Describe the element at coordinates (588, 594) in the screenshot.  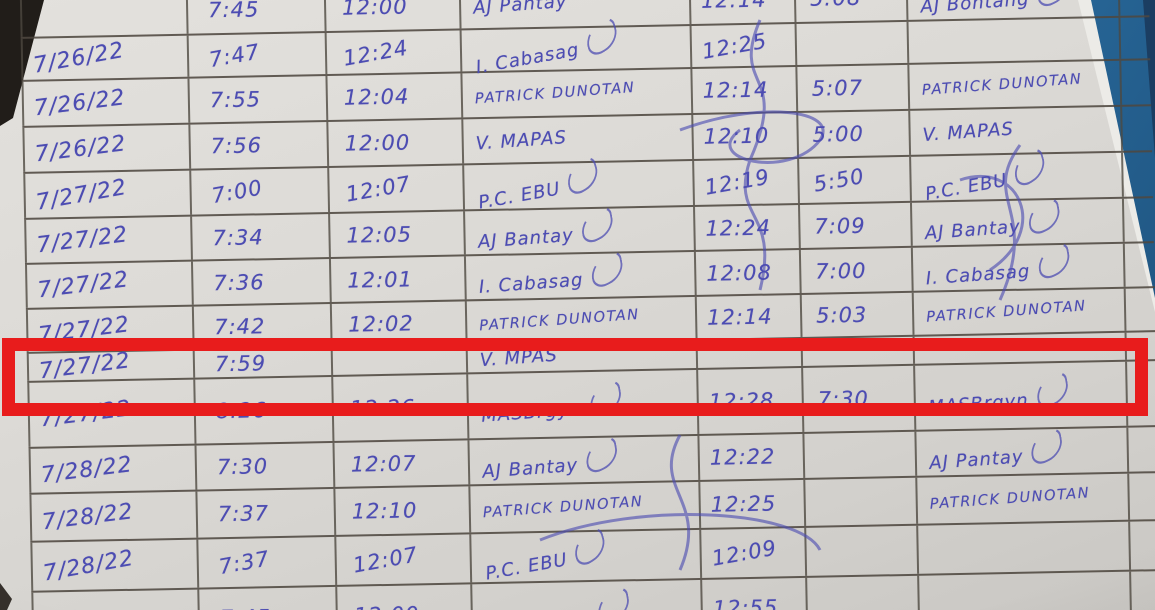
I see `cell-signature-am: I. Cabasag` at that location.